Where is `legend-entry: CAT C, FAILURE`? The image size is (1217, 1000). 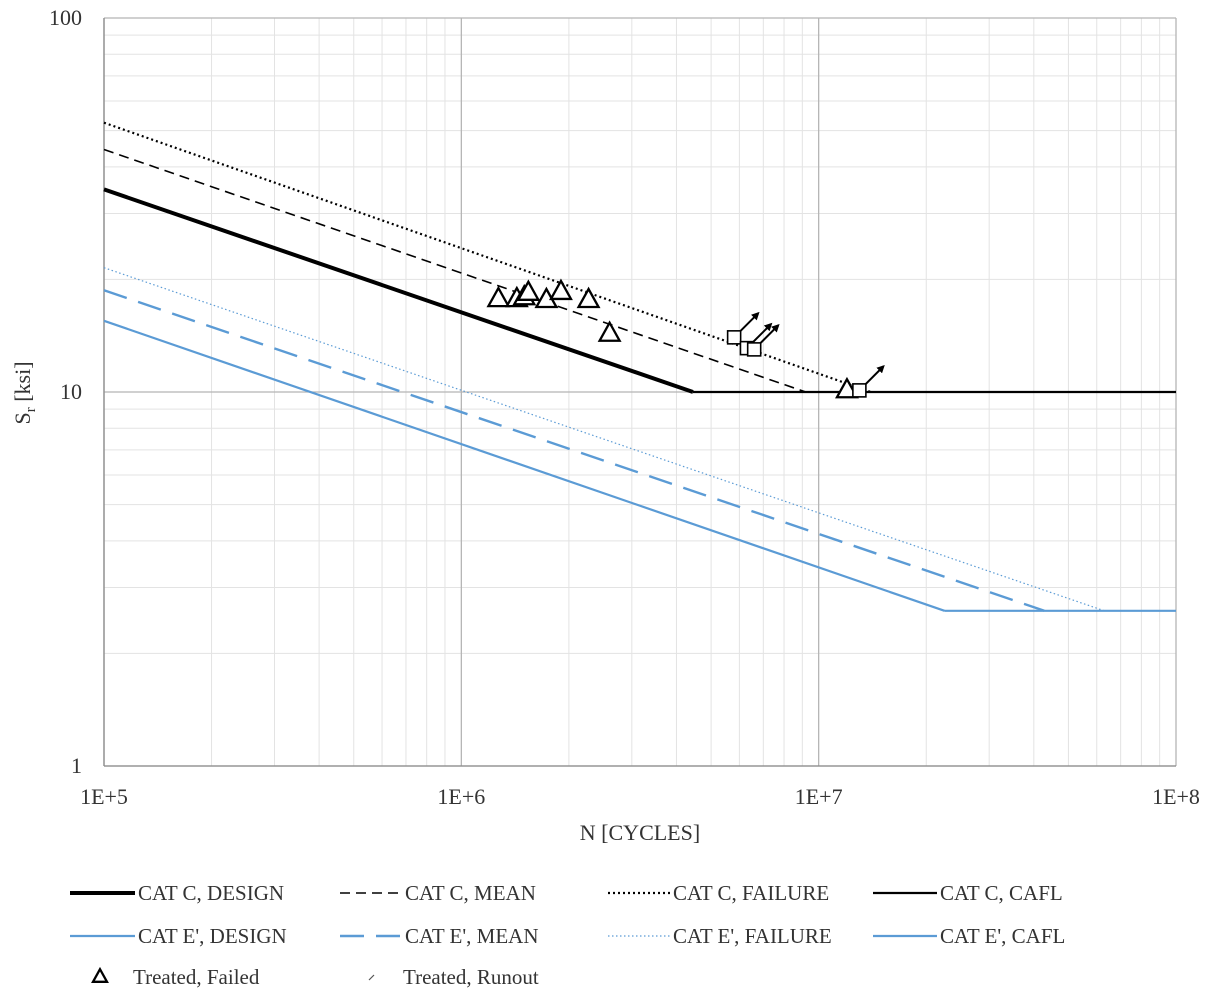 legend-entry: CAT C, FAILURE is located at coordinates (718, 893).